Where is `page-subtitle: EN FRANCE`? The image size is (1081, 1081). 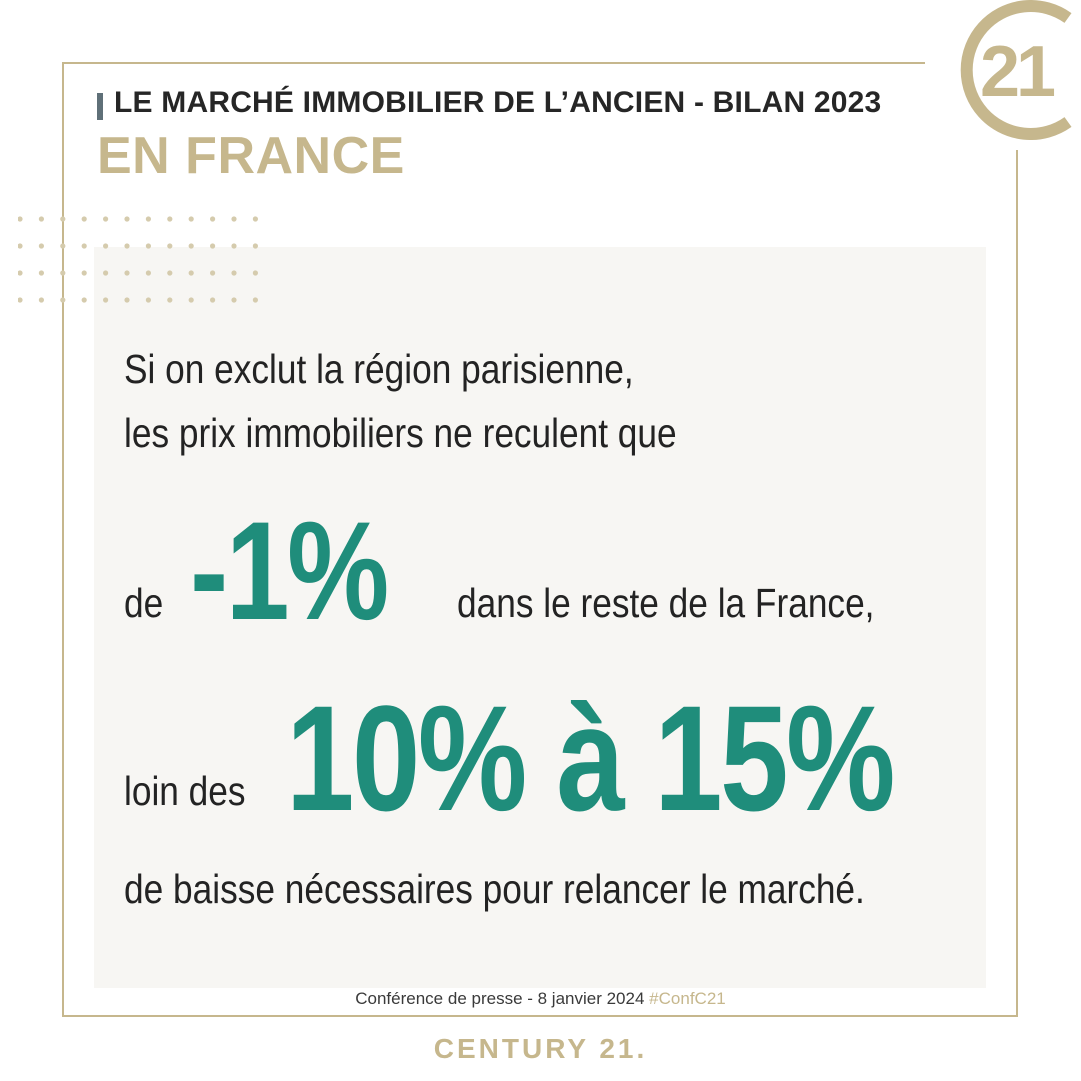 page-subtitle: EN FRANCE is located at coordinates (251, 156).